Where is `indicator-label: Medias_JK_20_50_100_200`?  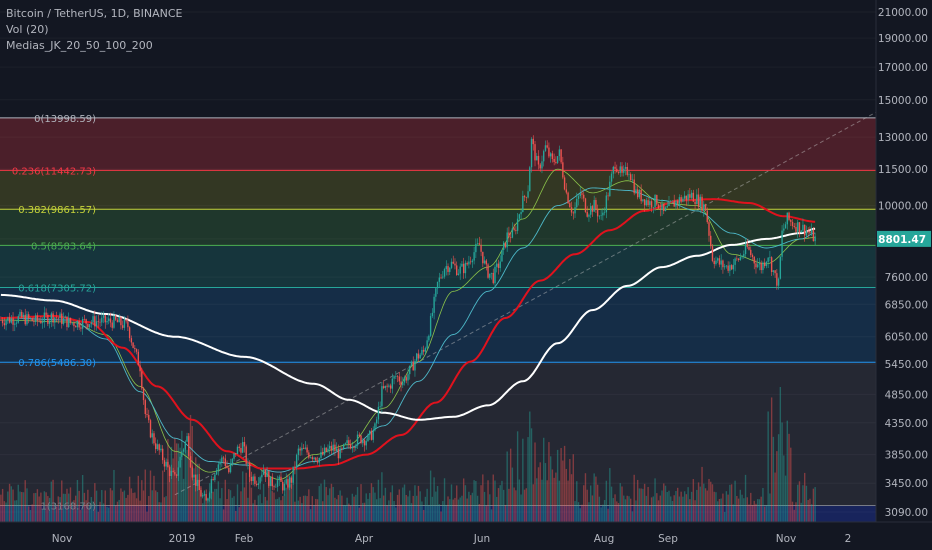 indicator-label: Medias_JK_20_50_100_200 is located at coordinates (79, 45).